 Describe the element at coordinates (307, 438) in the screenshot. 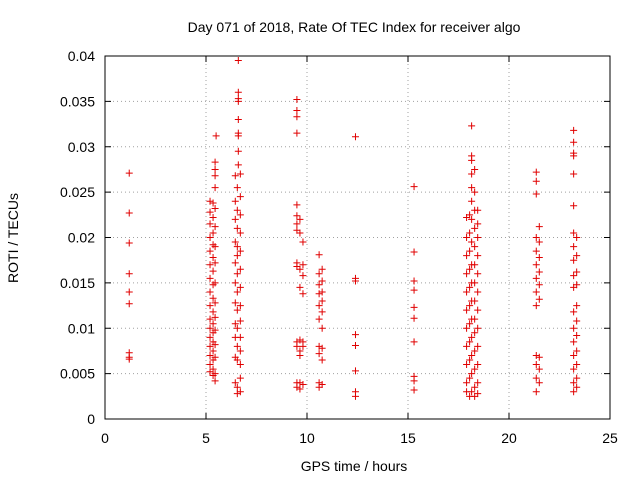

I see `x-tick-label: 10` at that location.